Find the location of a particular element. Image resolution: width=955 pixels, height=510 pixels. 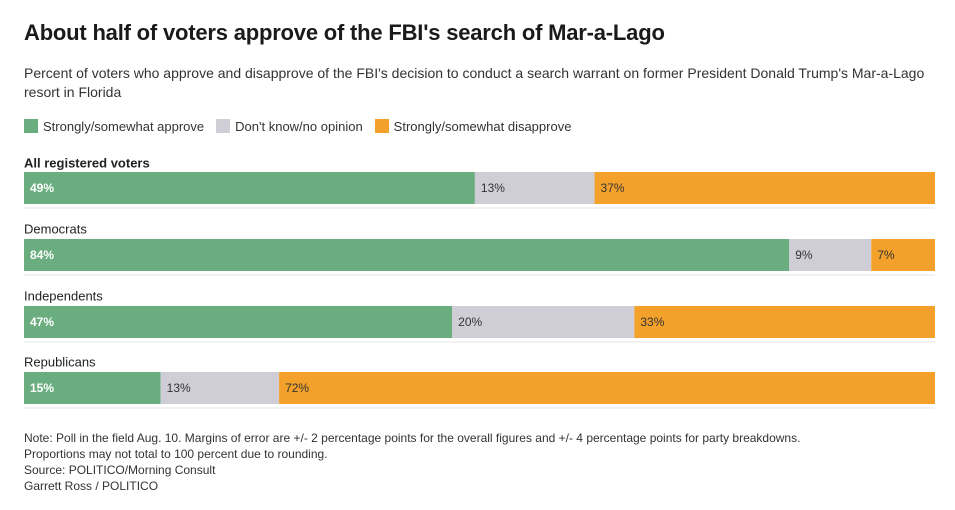

category-label: Republicans is located at coordinates (60, 361).